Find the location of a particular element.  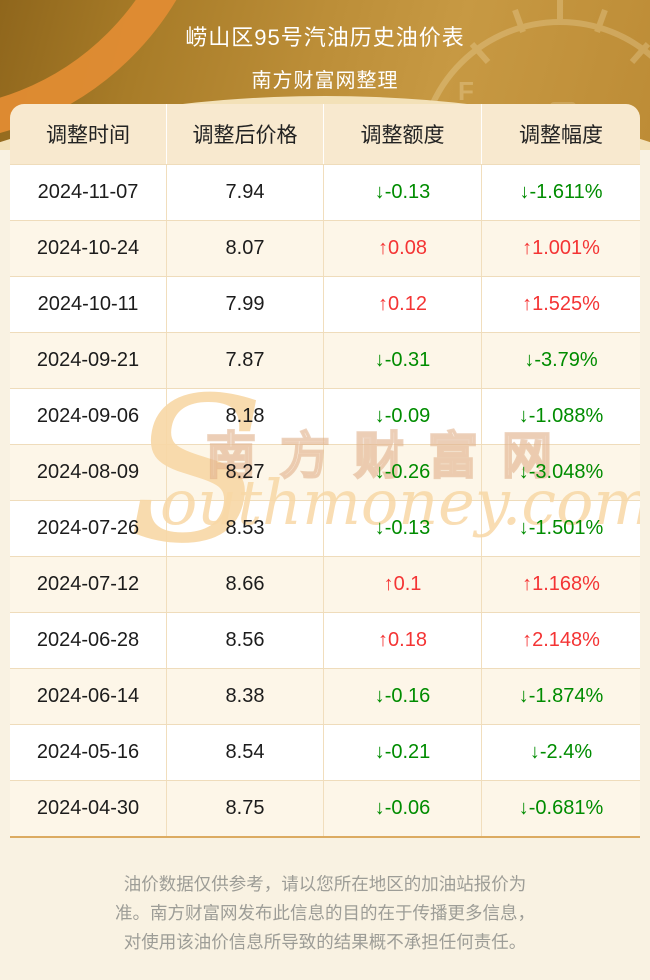

cell-change-percent: ↑2.148% is located at coordinates (561, 640).